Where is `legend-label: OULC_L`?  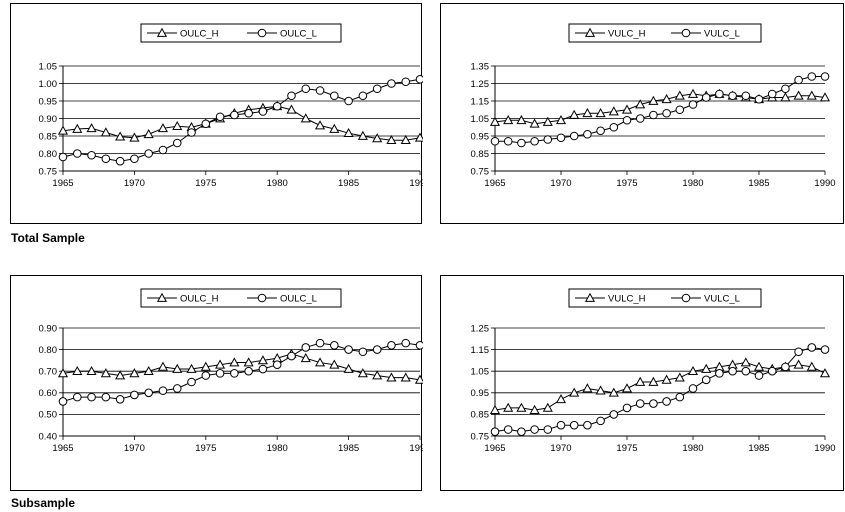
legend-label: OULC_L is located at coordinates (298, 298).